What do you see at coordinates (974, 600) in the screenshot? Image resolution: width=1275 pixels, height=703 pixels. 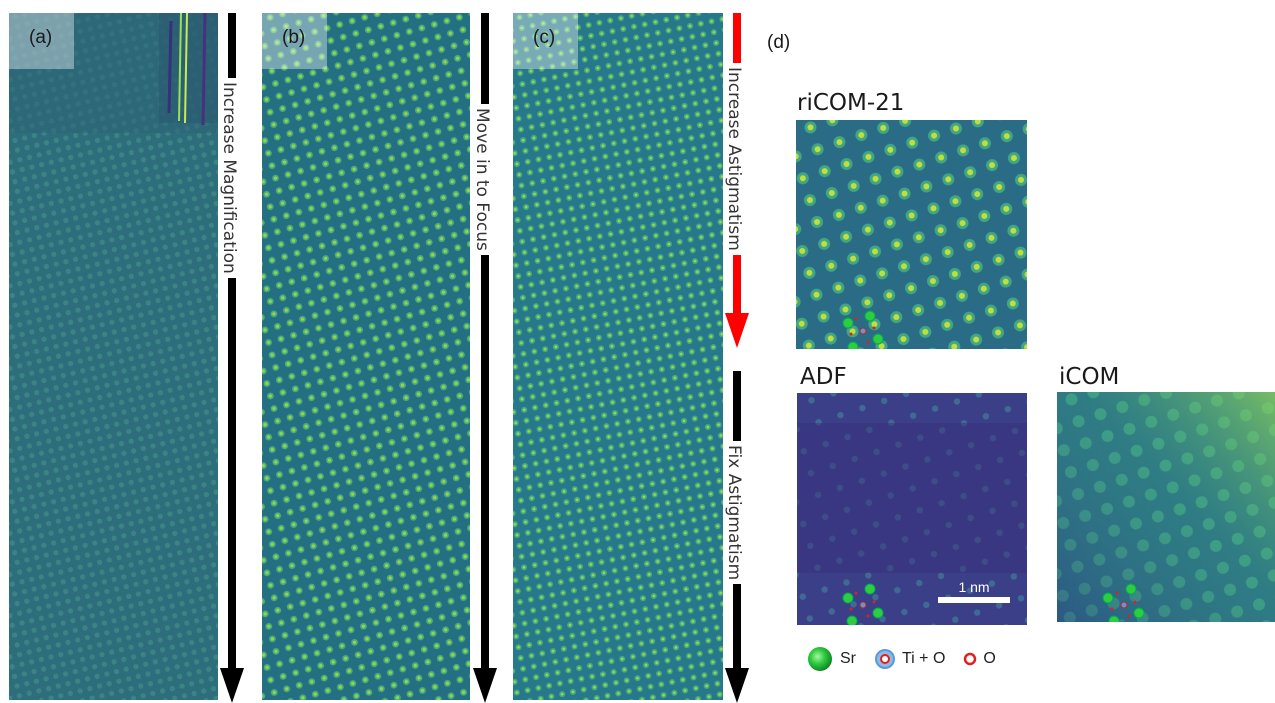 I see `scale-bar-line` at bounding box center [974, 600].